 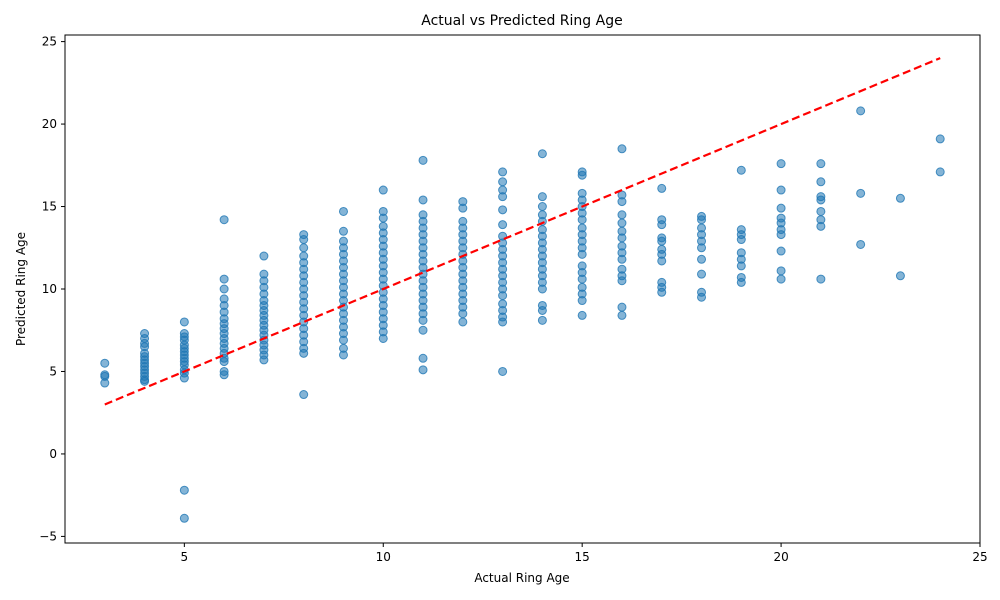 I want to click on x-tick-label: 10, so click(x=383, y=557).